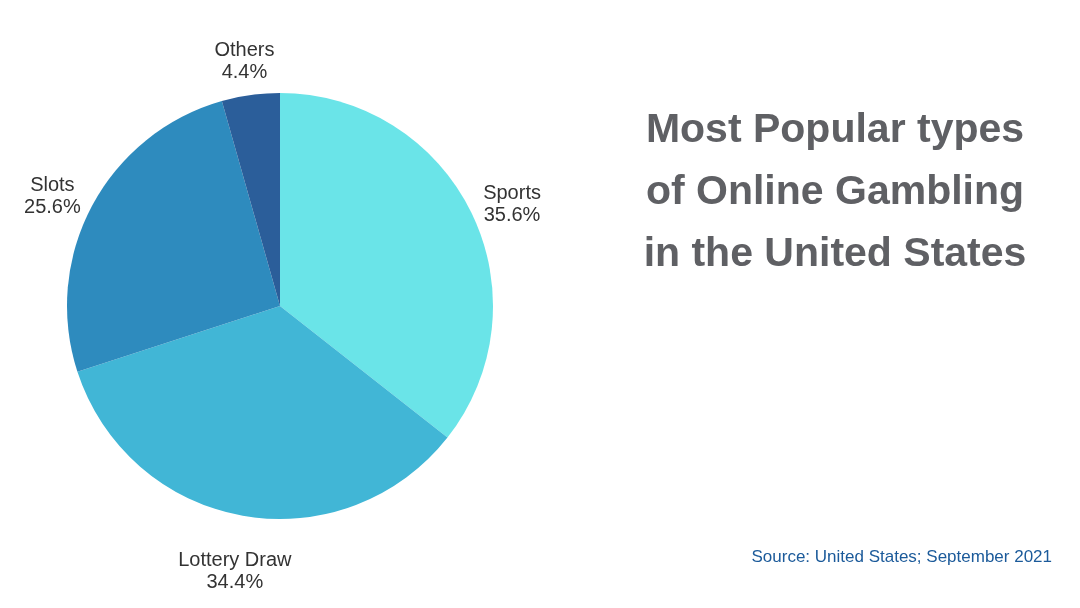 This screenshot has height=608, width=1080. What do you see at coordinates (235, 581) in the screenshot?
I see `data-label: 34.4%` at bounding box center [235, 581].